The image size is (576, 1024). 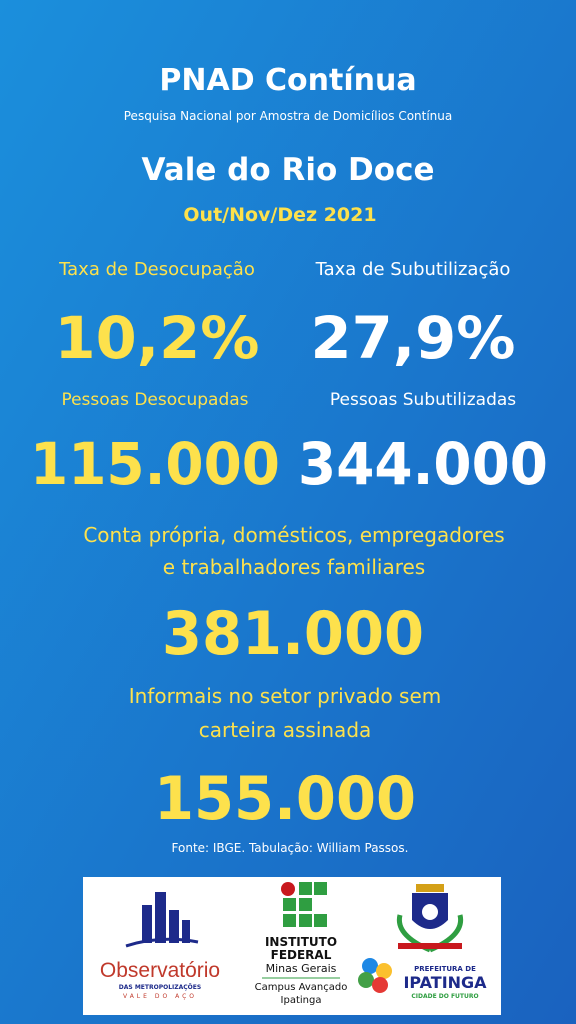 I want to click on title: PNAD Contínua, so click(x=287, y=80).